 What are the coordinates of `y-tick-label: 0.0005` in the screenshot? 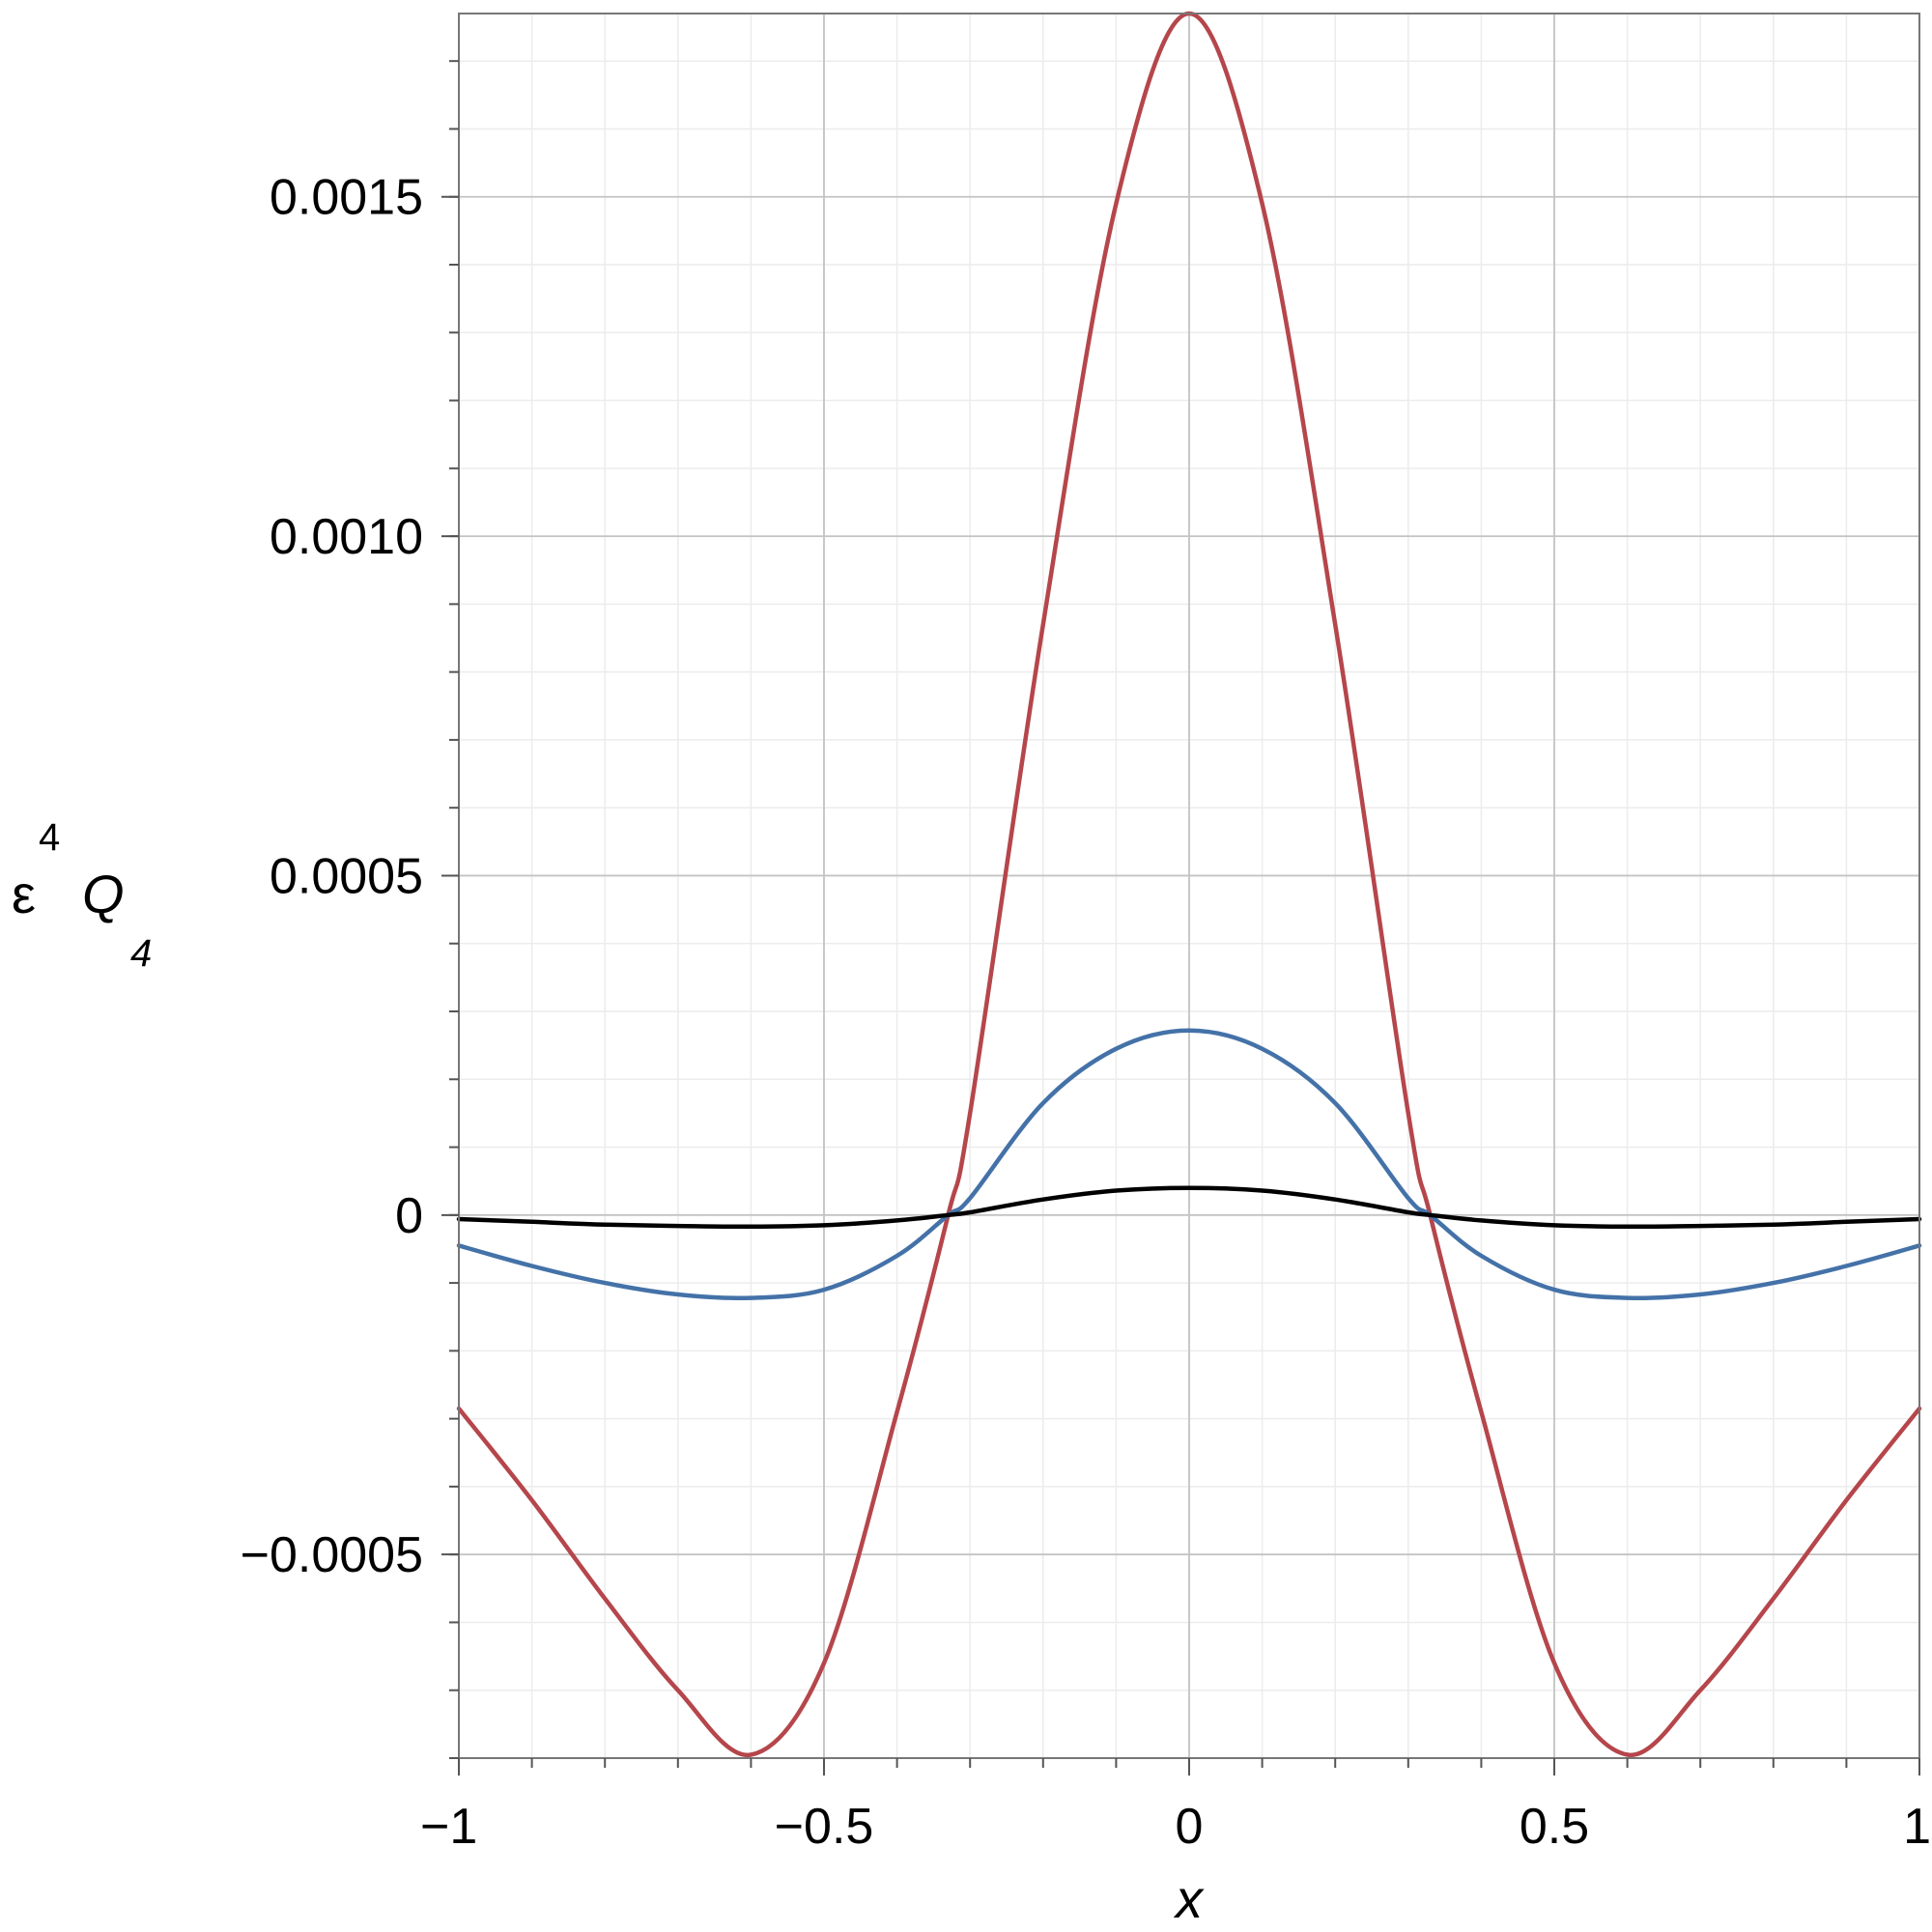 It's located at (346, 876).